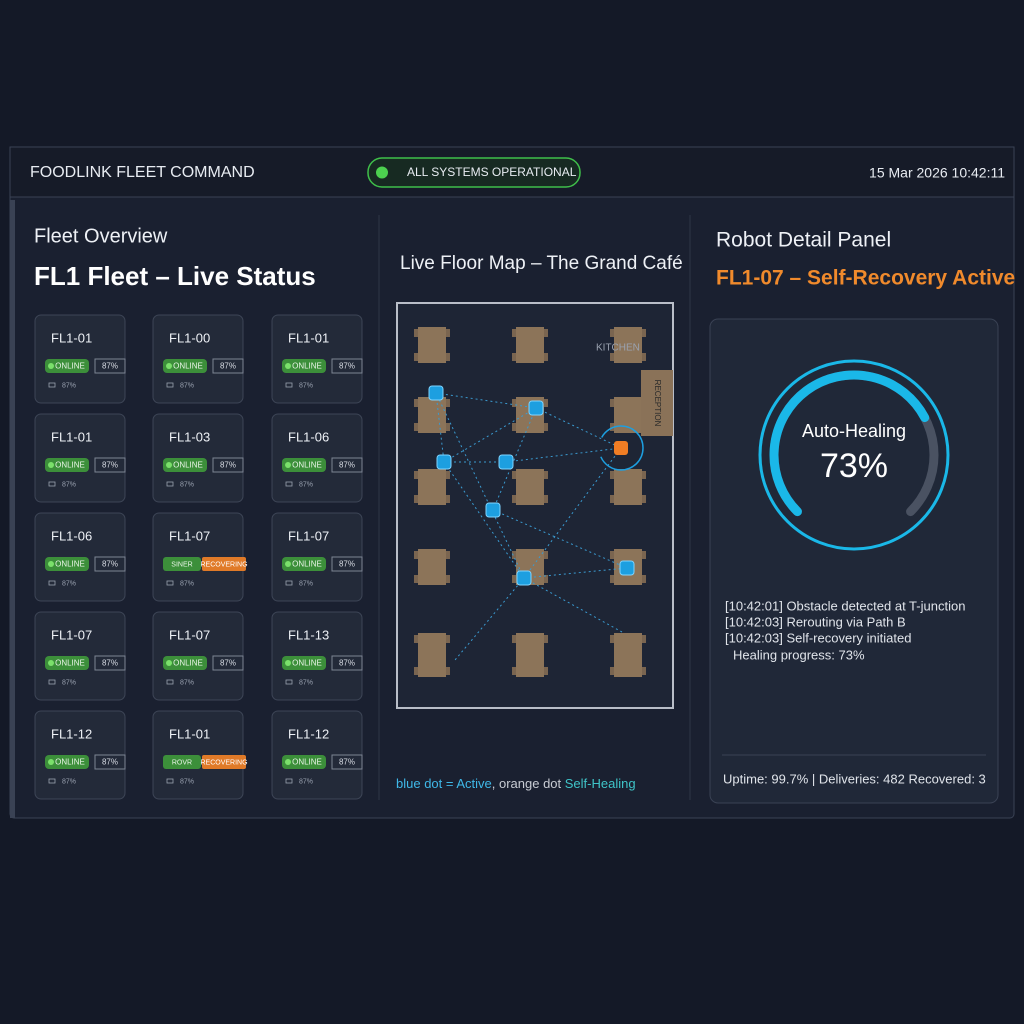 The height and width of the screenshot is (1024, 1024). I want to click on healing-ring, so click(621, 448).